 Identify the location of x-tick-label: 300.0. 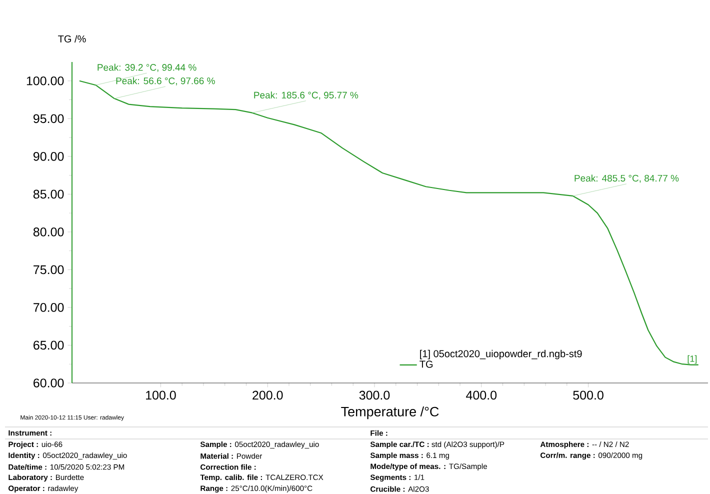
(374, 395).